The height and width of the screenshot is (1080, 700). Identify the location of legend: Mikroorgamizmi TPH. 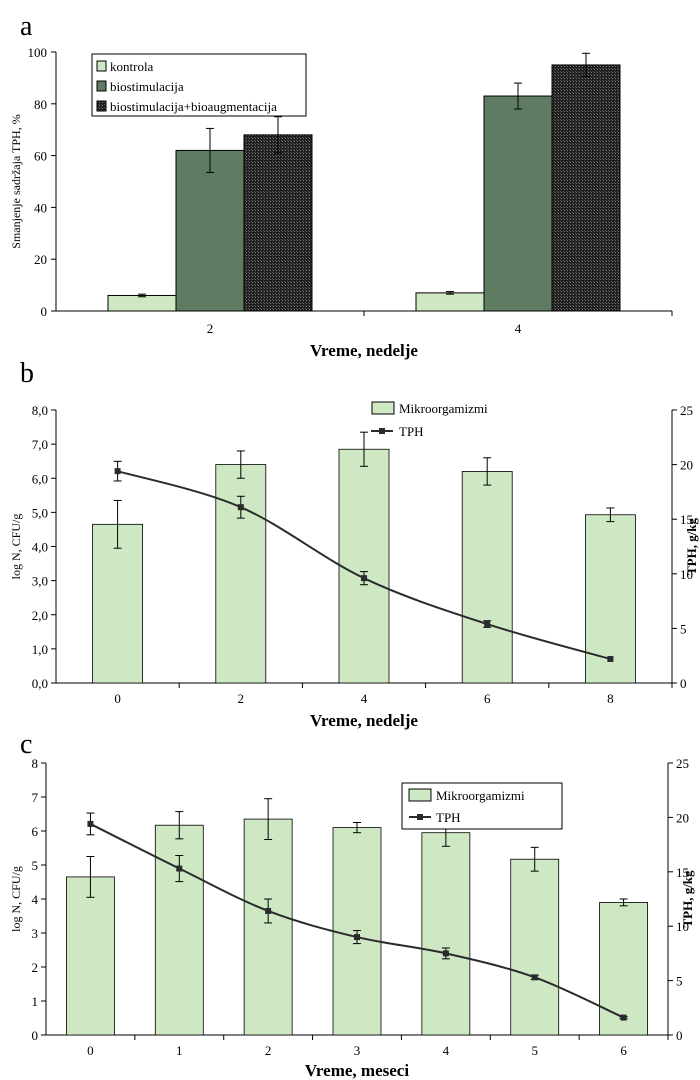
(482, 806).